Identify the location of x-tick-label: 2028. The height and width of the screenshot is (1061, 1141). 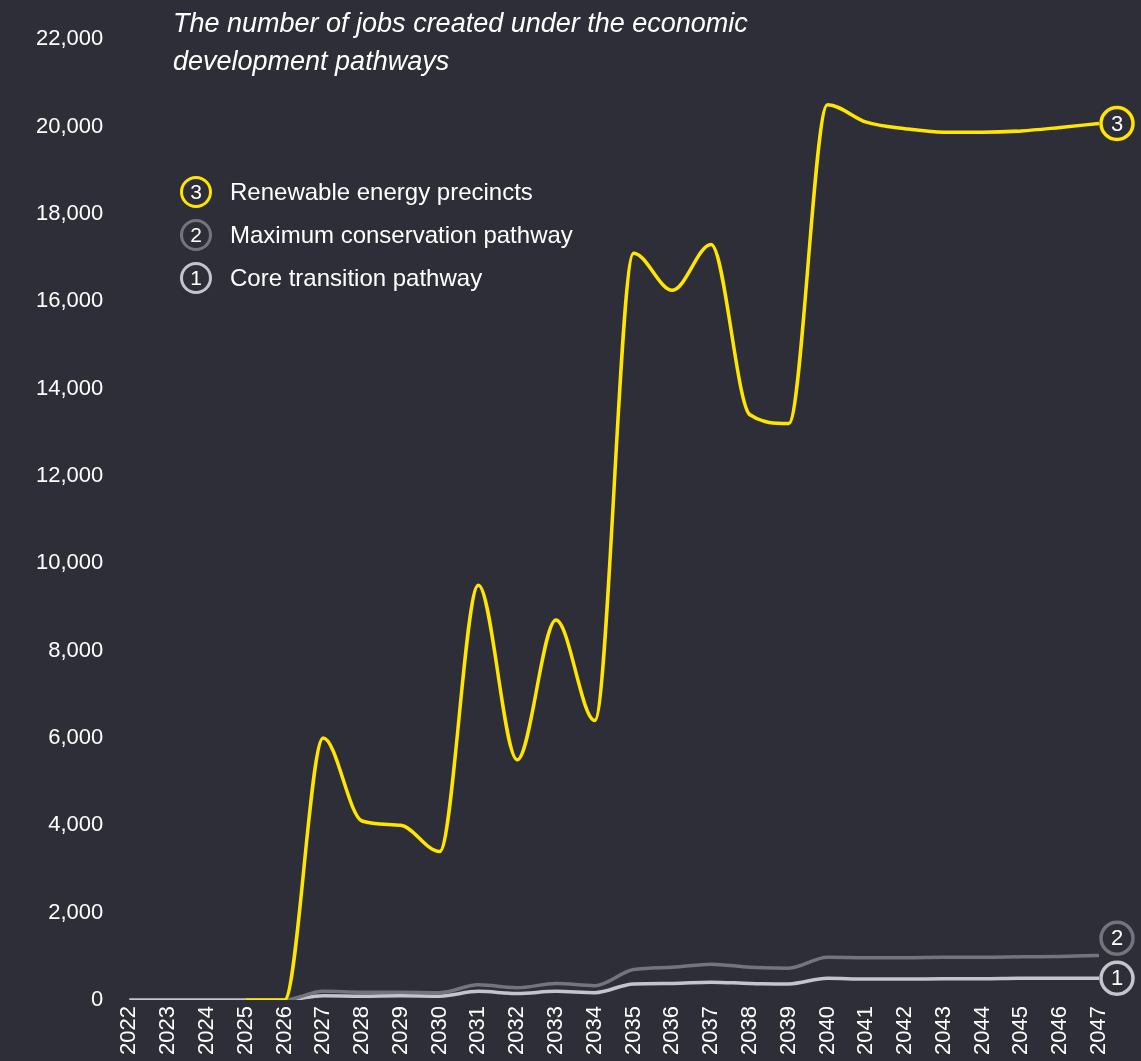
(361, 1031).